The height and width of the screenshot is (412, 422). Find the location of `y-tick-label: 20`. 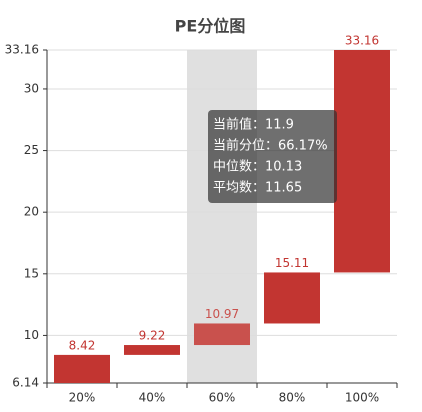

y-tick-label: 20 is located at coordinates (31, 212).